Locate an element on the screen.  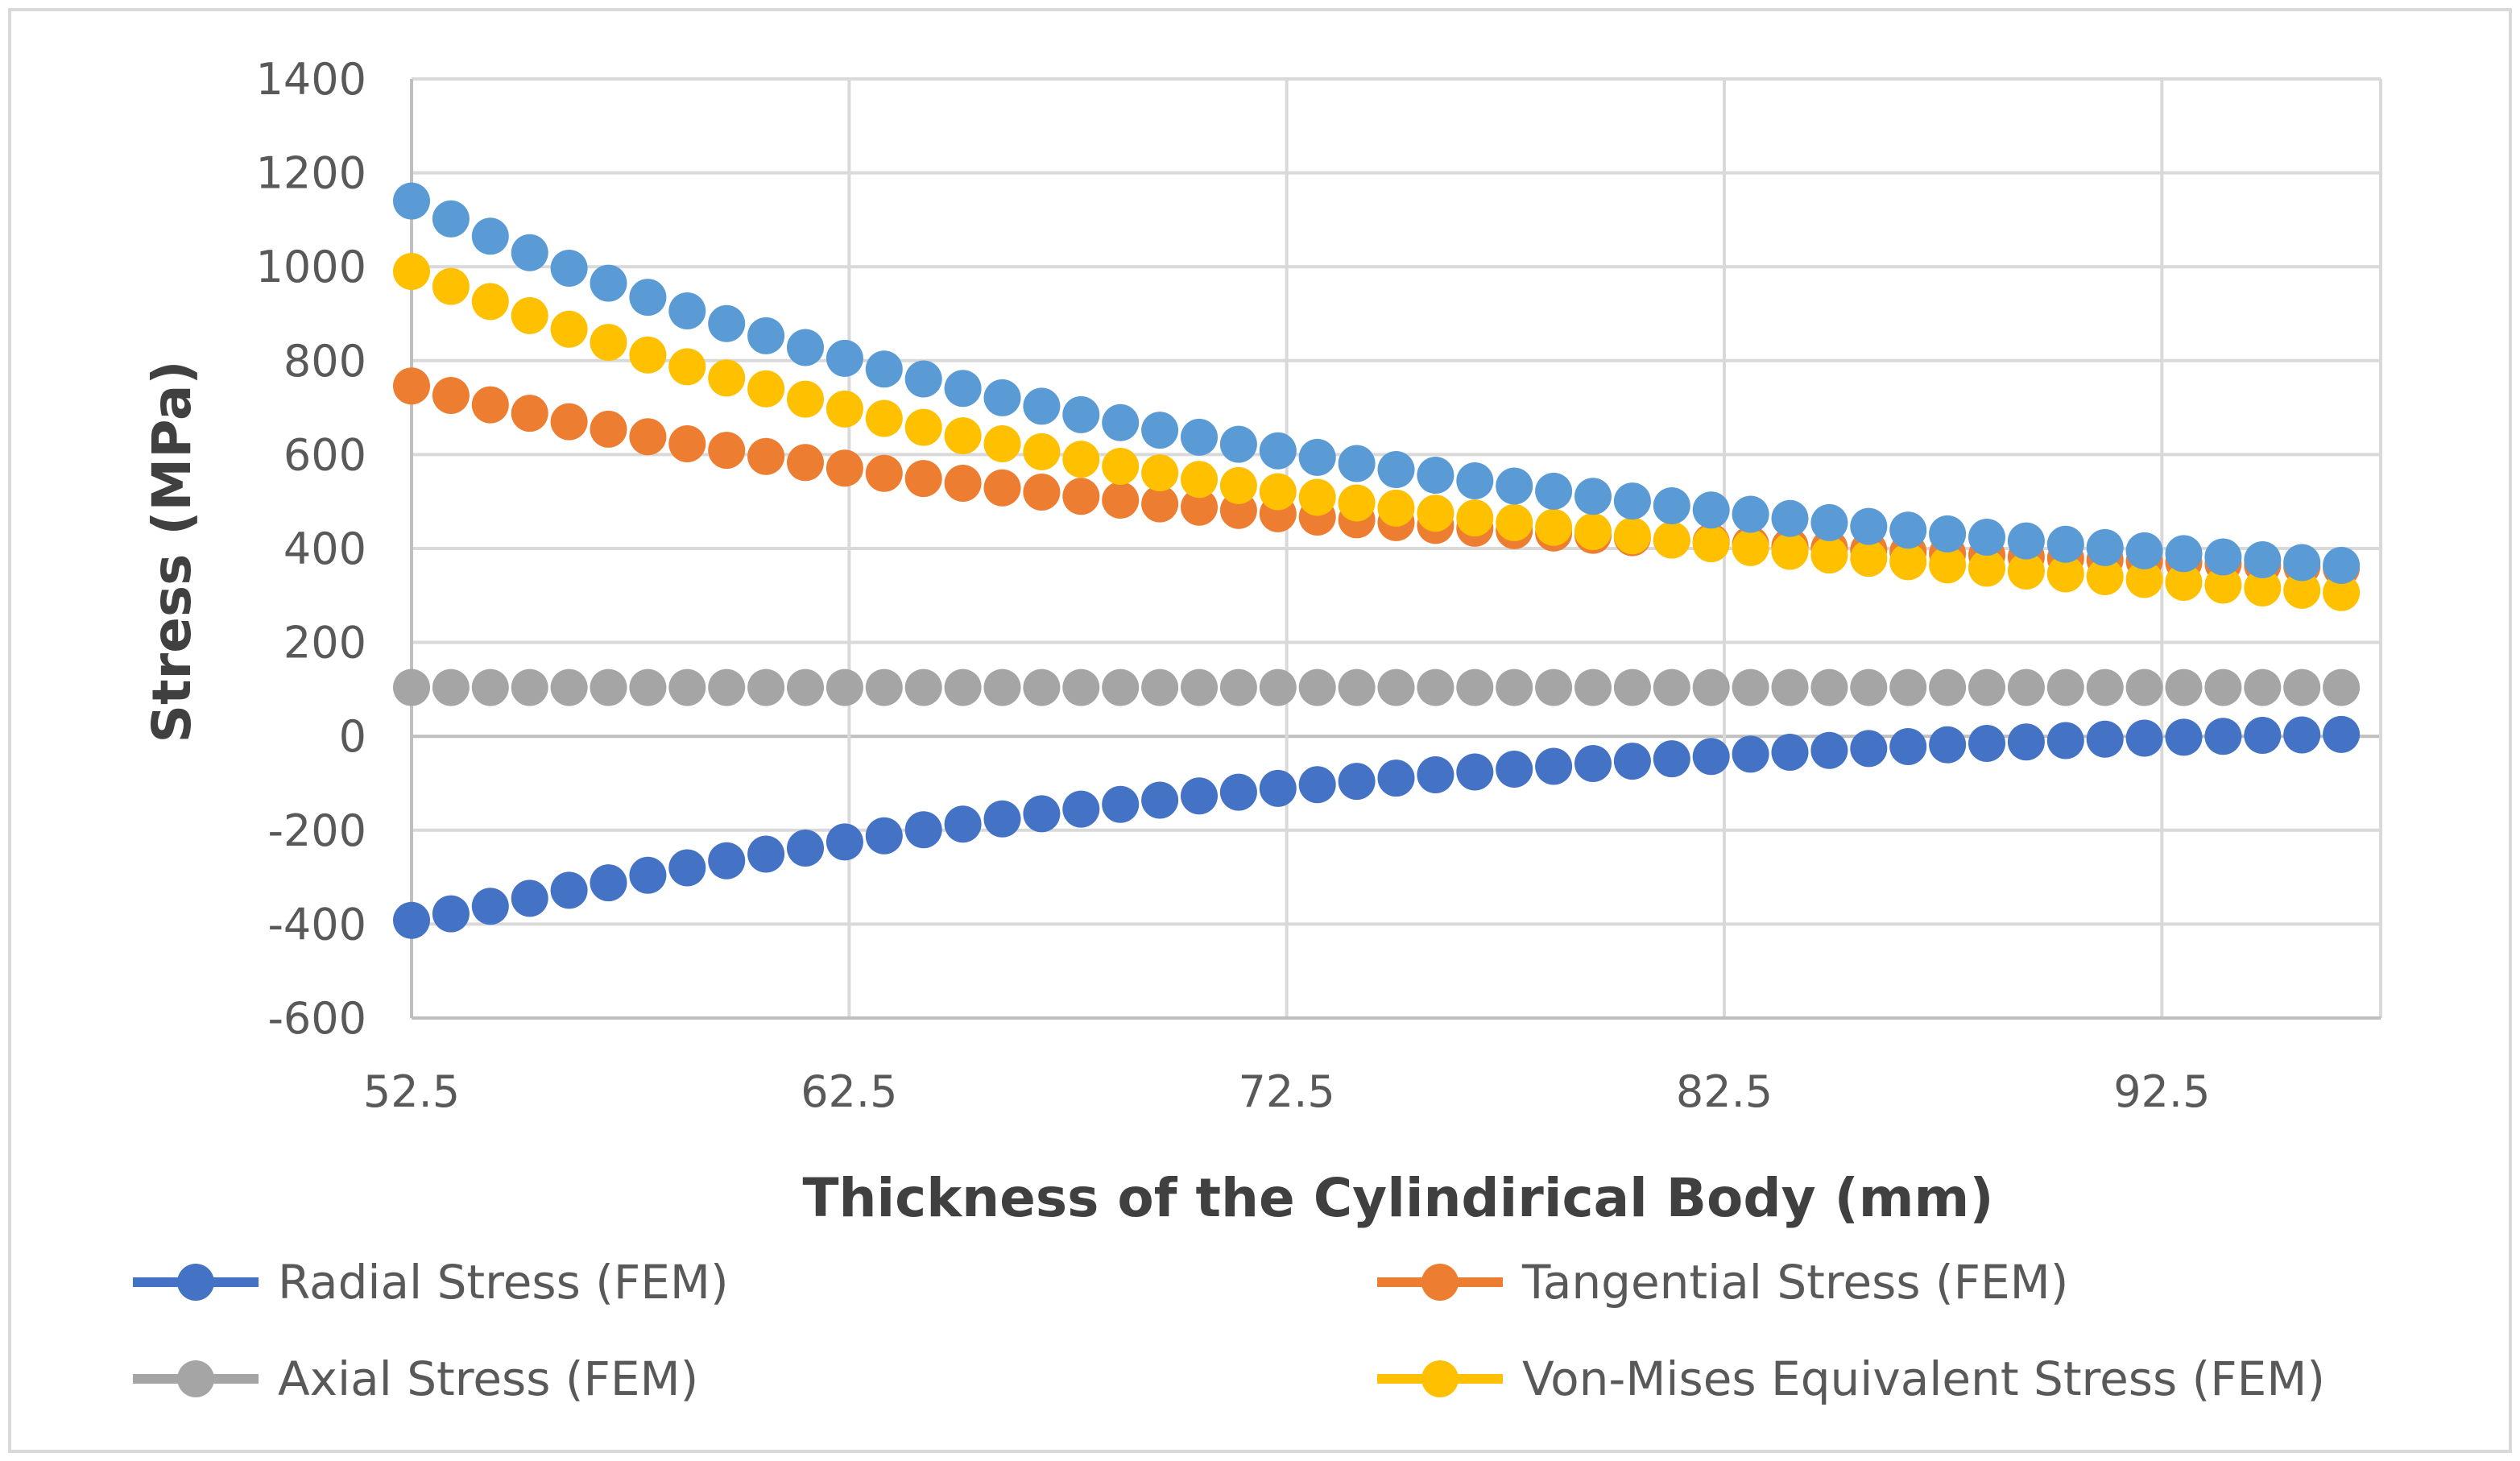
y-tick-label: 1000 is located at coordinates (311, 267).